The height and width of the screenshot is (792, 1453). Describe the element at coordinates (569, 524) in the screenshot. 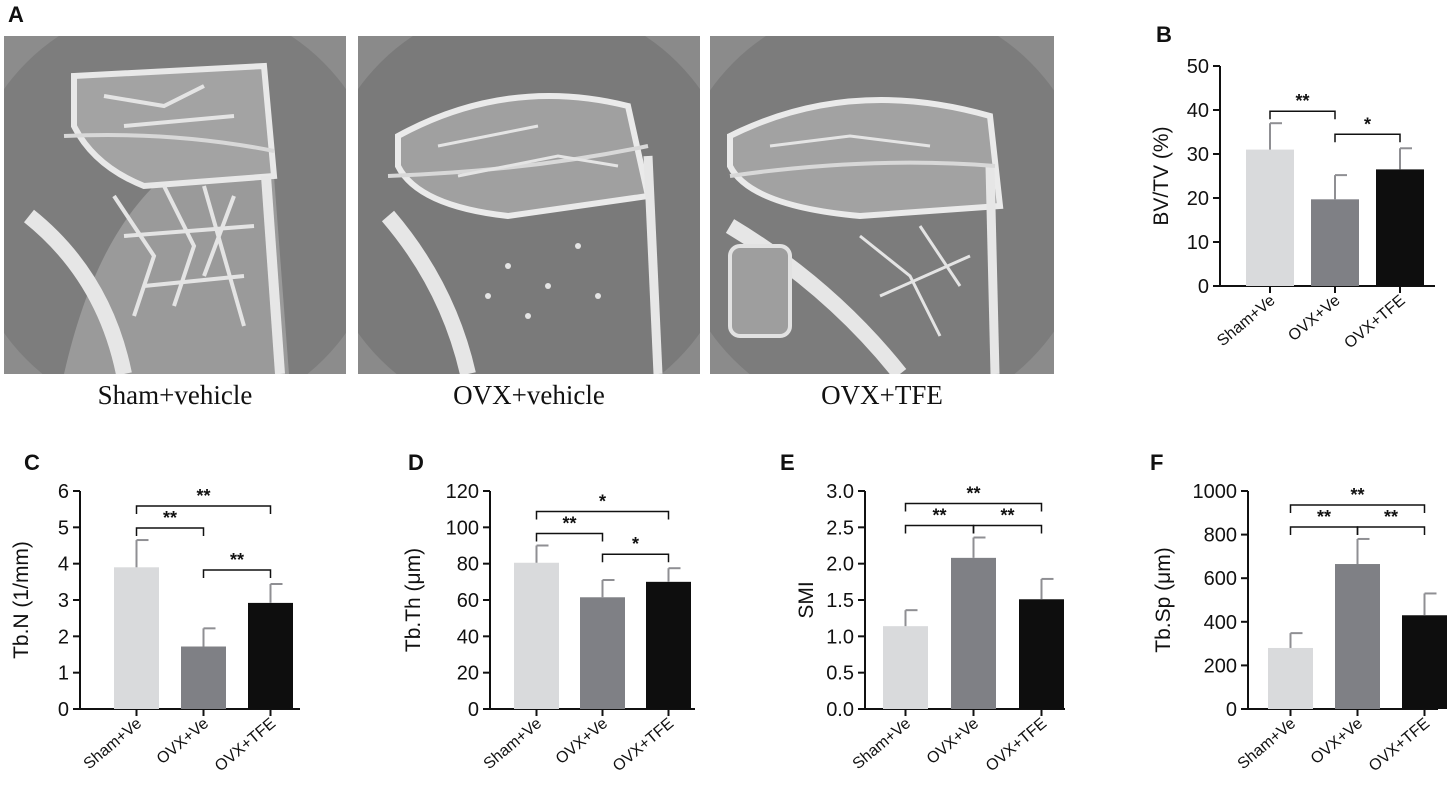

I see `chart-d-significance-label: **` at that location.